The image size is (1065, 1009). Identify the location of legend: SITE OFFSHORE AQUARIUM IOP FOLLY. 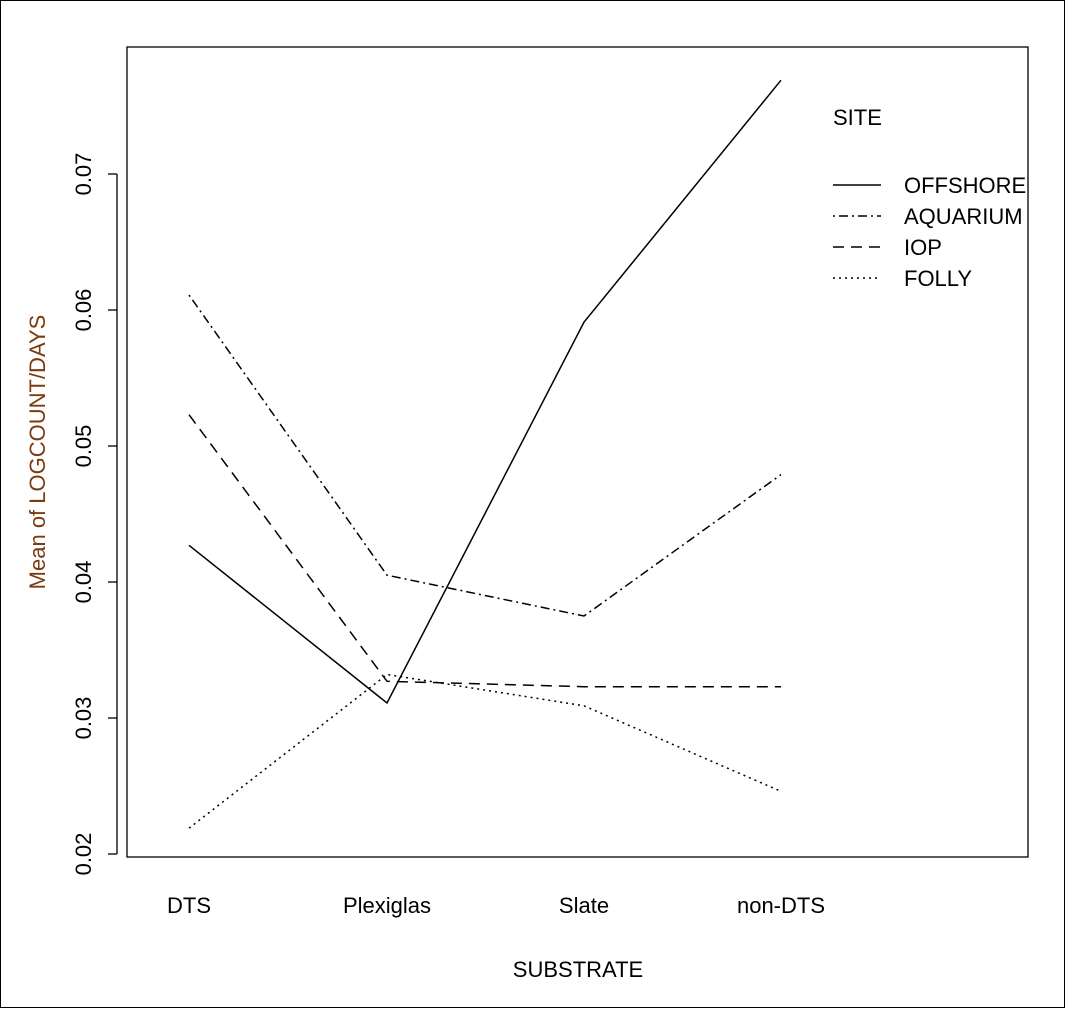
(929, 198).